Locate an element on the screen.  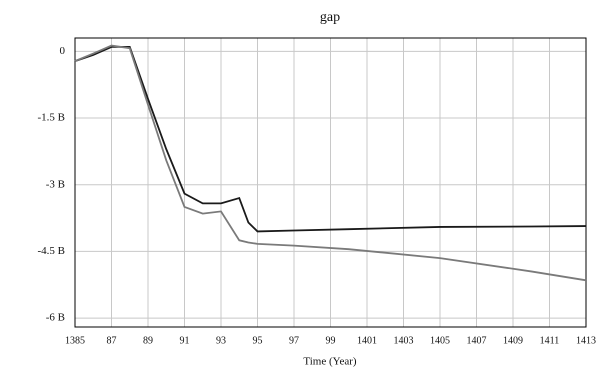
x-tick-label: 1407 is located at coordinates (477, 340).